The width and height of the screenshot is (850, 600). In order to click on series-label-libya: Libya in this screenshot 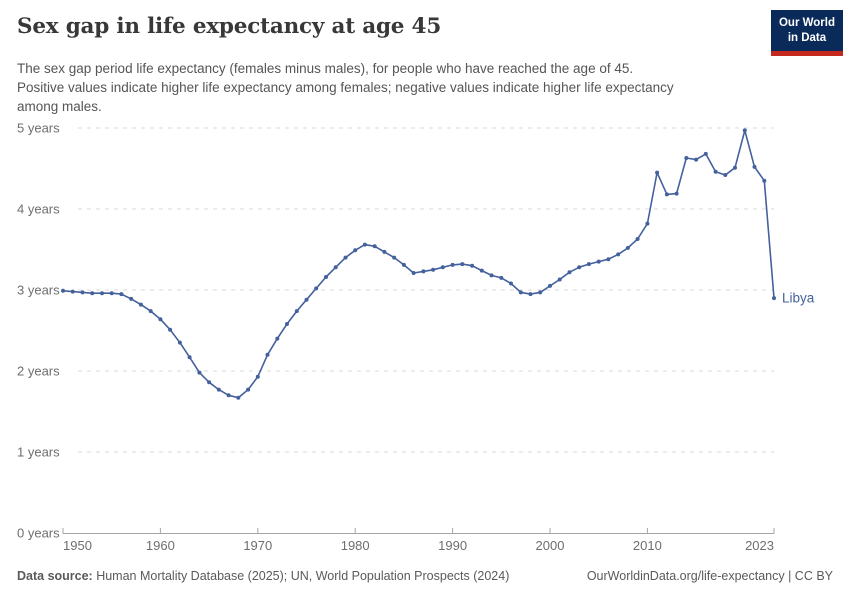, I will do `click(798, 298)`.